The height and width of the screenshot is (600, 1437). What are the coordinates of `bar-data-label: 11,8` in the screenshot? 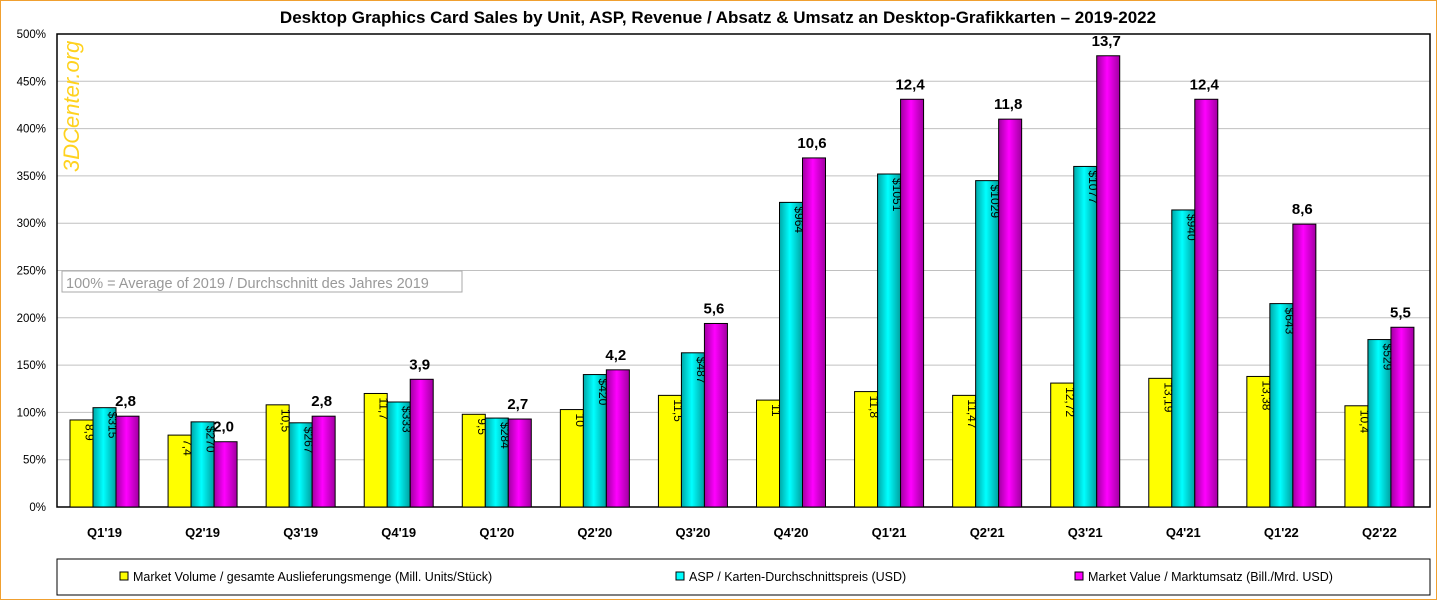 It's located at (1008, 104).